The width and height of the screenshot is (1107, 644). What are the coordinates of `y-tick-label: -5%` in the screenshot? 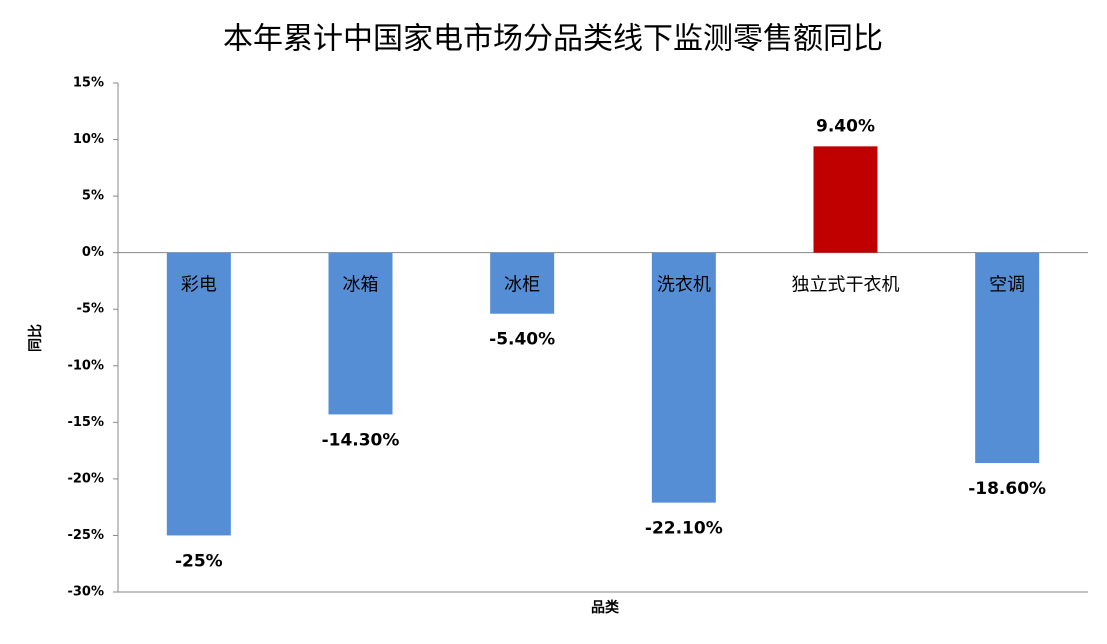 It's located at (90, 309).